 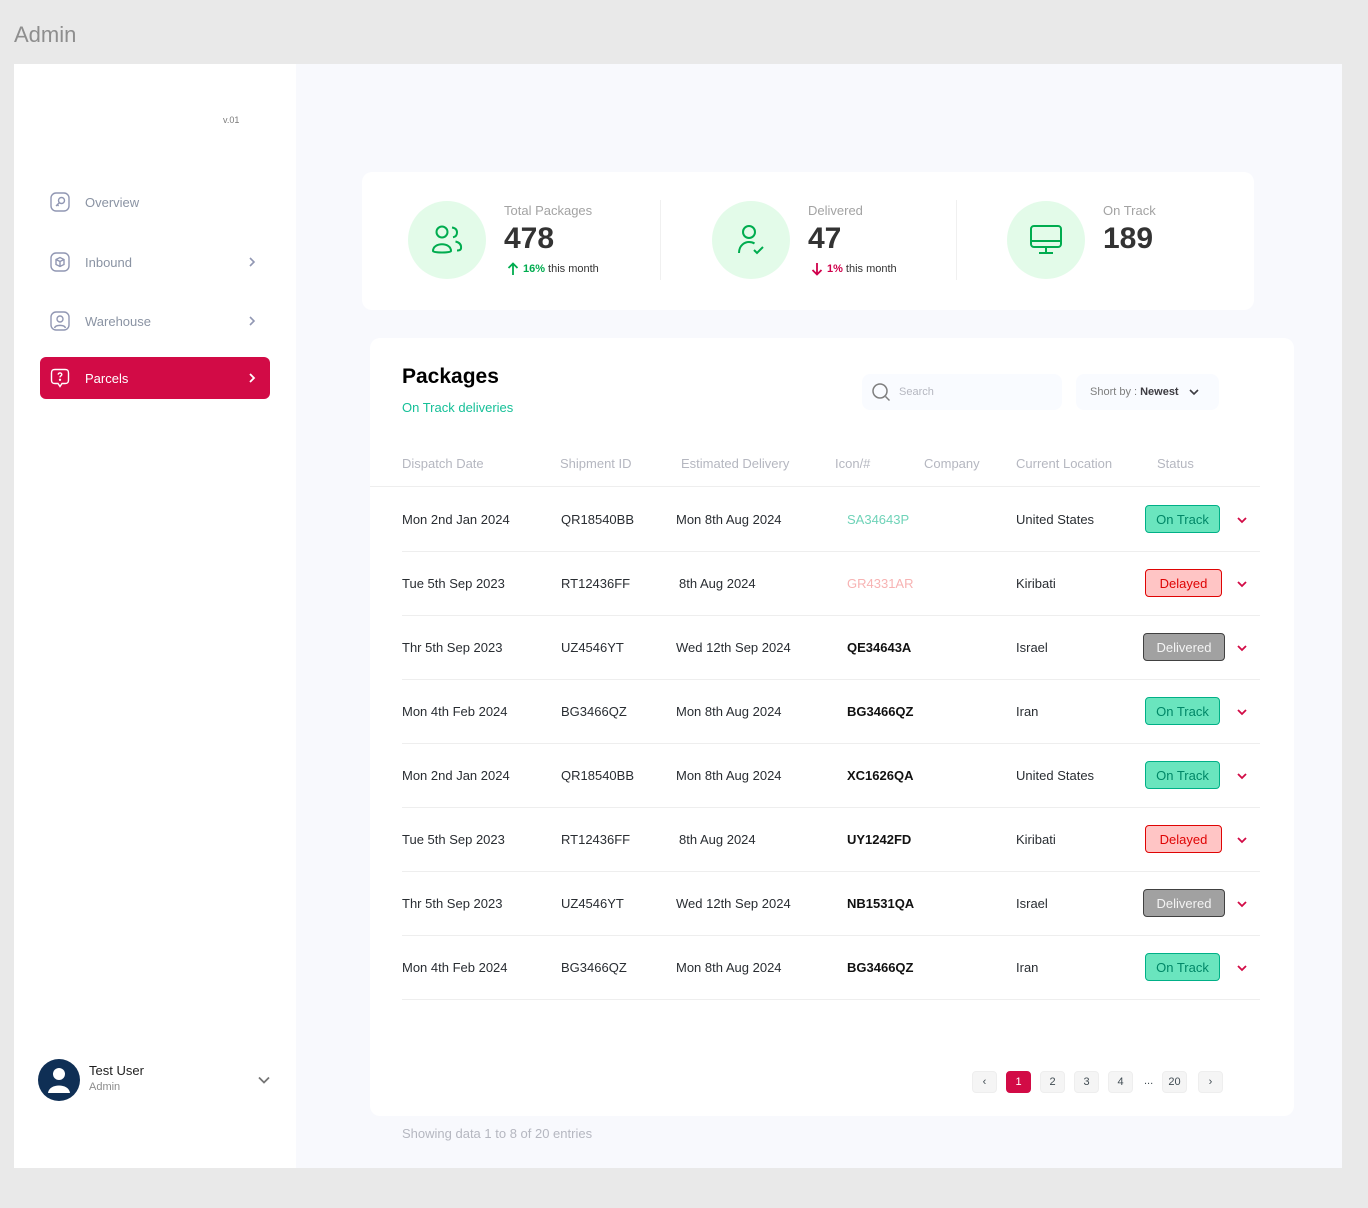 What do you see at coordinates (455, 967) in the screenshot?
I see `cell-dispatch-date: Mon 4th Feb 2024` at bounding box center [455, 967].